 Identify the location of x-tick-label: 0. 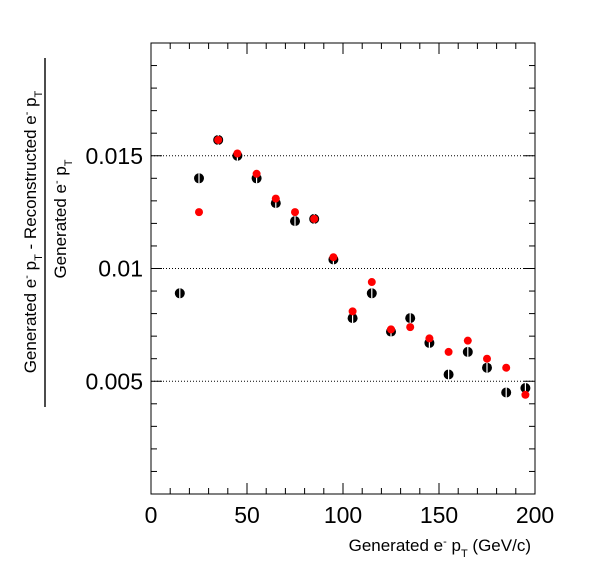
(151, 515).